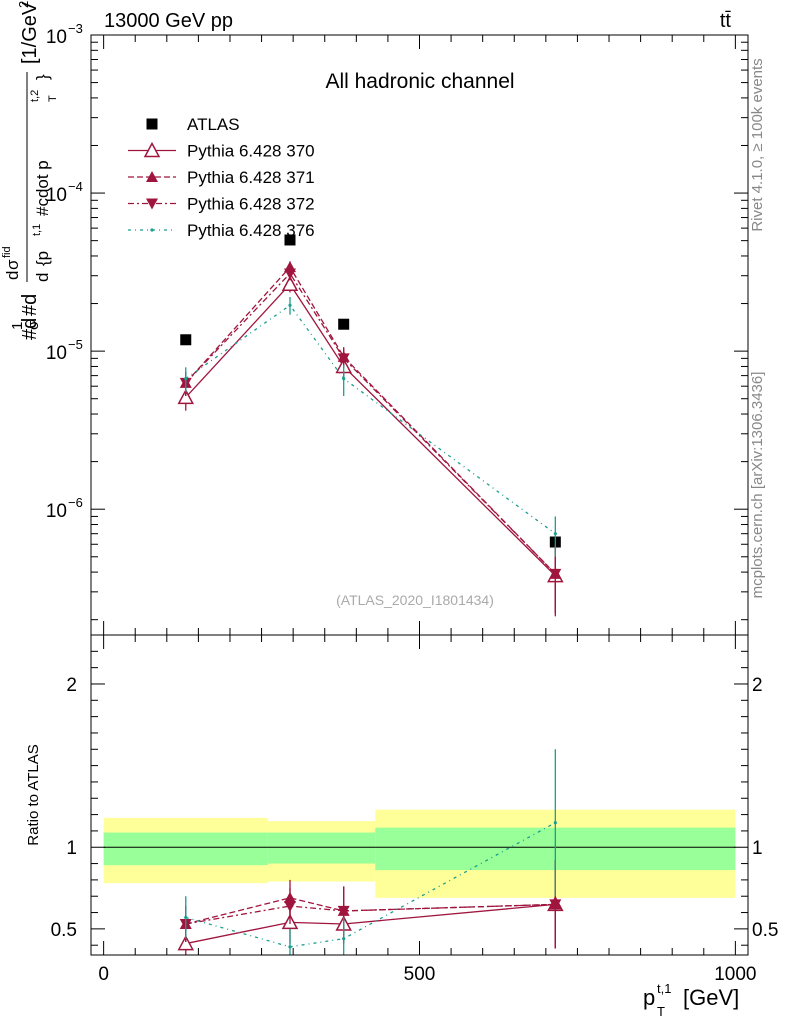 The height and width of the screenshot is (1024, 786). I want to click on legend-entry: Pythia 6.428 376, so click(221, 230).